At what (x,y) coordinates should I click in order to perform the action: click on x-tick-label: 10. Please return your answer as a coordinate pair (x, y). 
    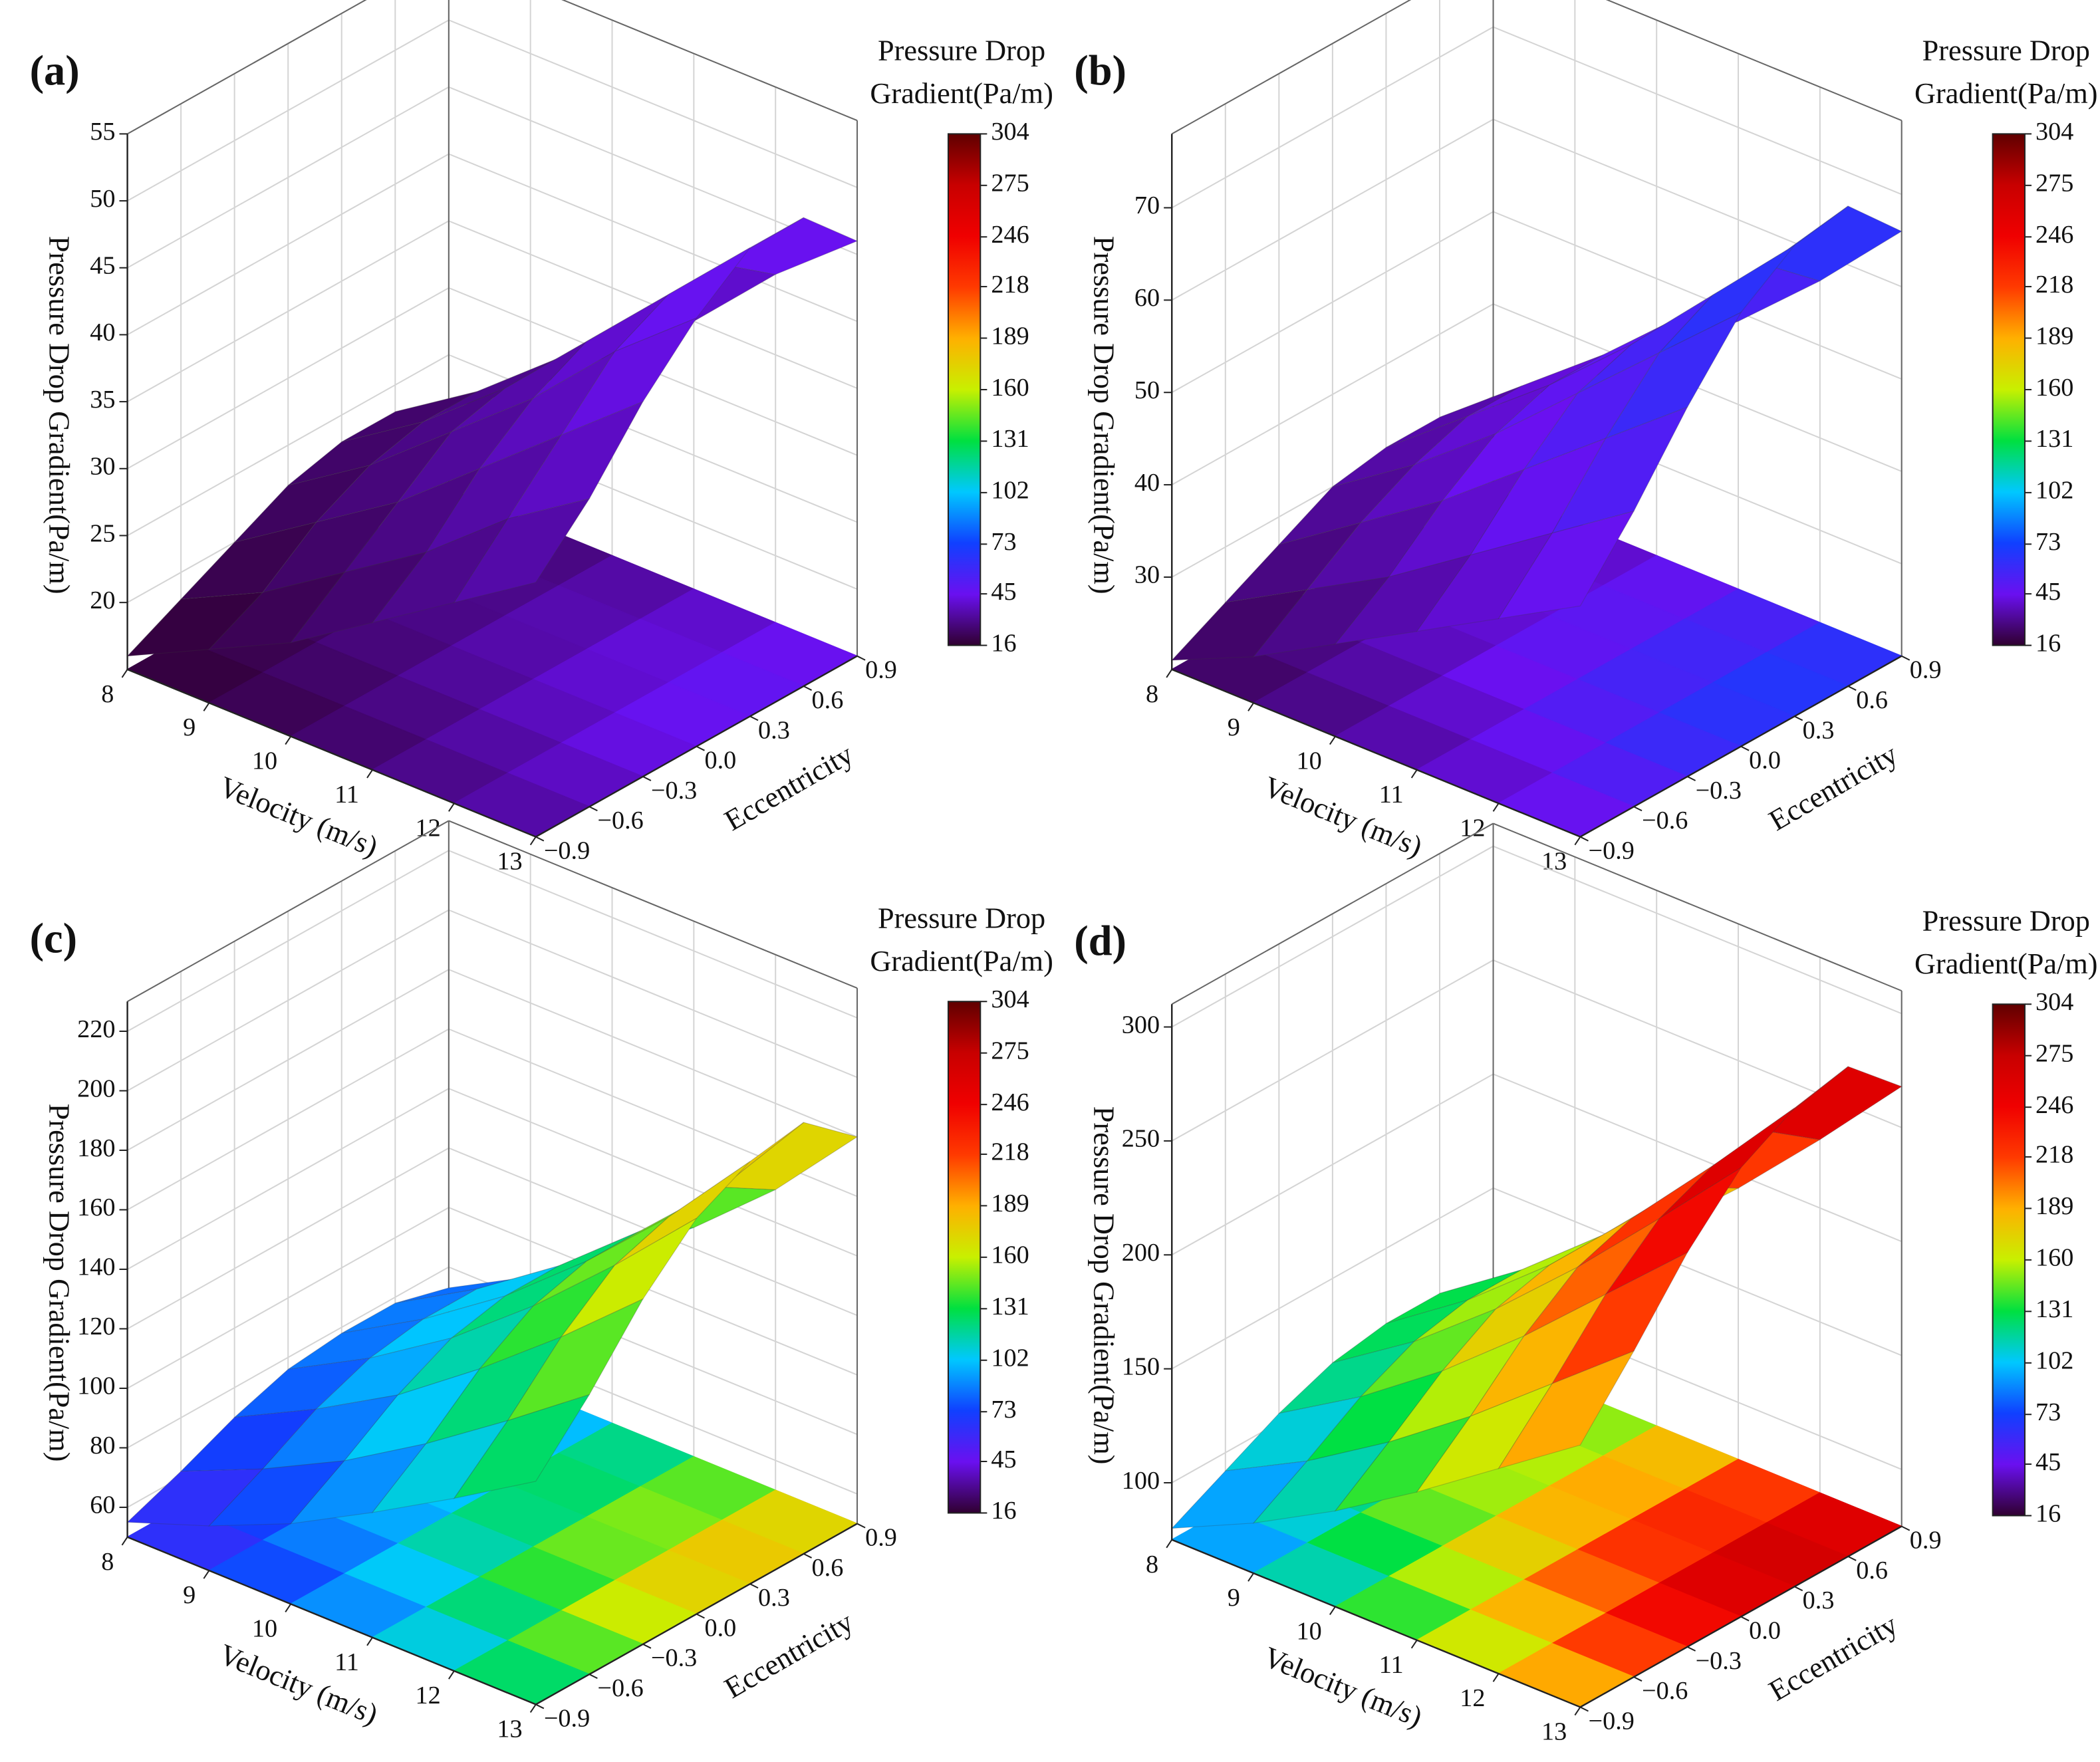
    Looking at the image, I should click on (264, 761).